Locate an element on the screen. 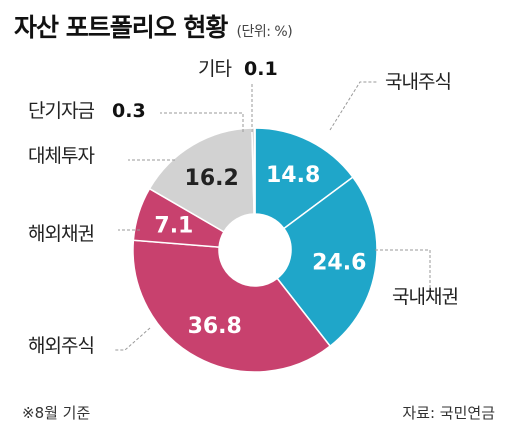 Image resolution: width=517 pixels, height=439 pixels. slice-value-3: 36.8 is located at coordinates (215, 326).